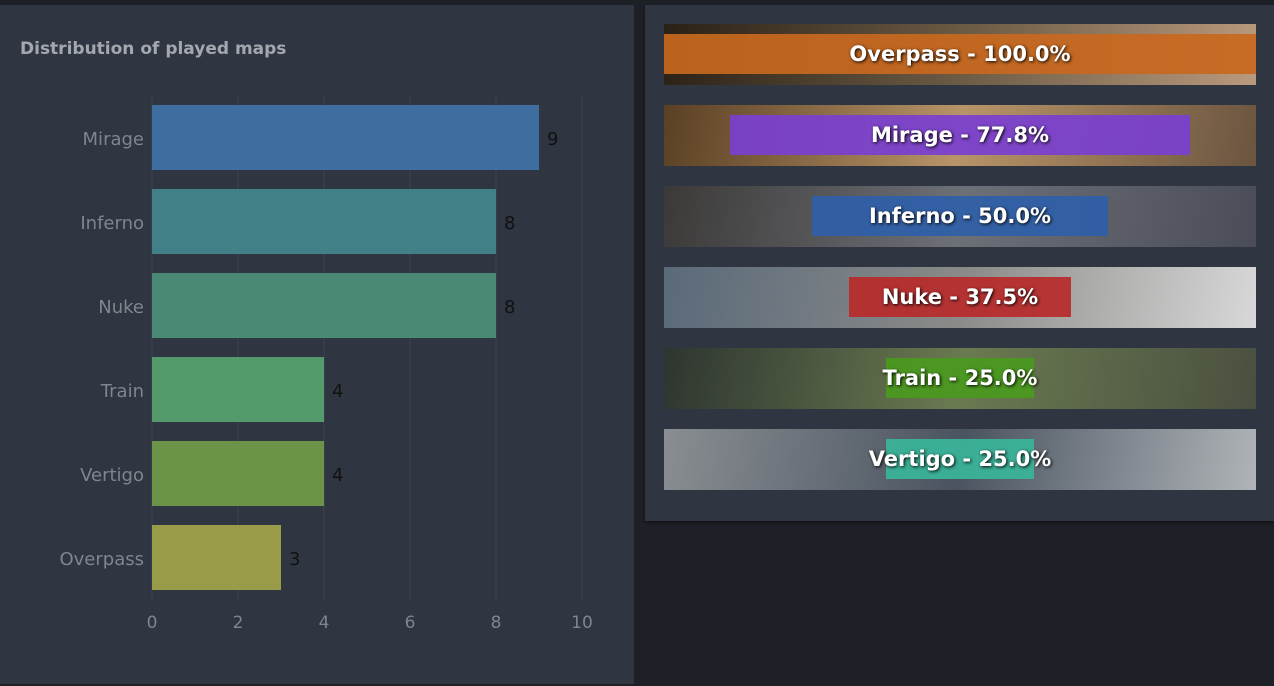 The width and height of the screenshot is (1274, 686). I want to click on x-tick-label: 8, so click(496, 623).